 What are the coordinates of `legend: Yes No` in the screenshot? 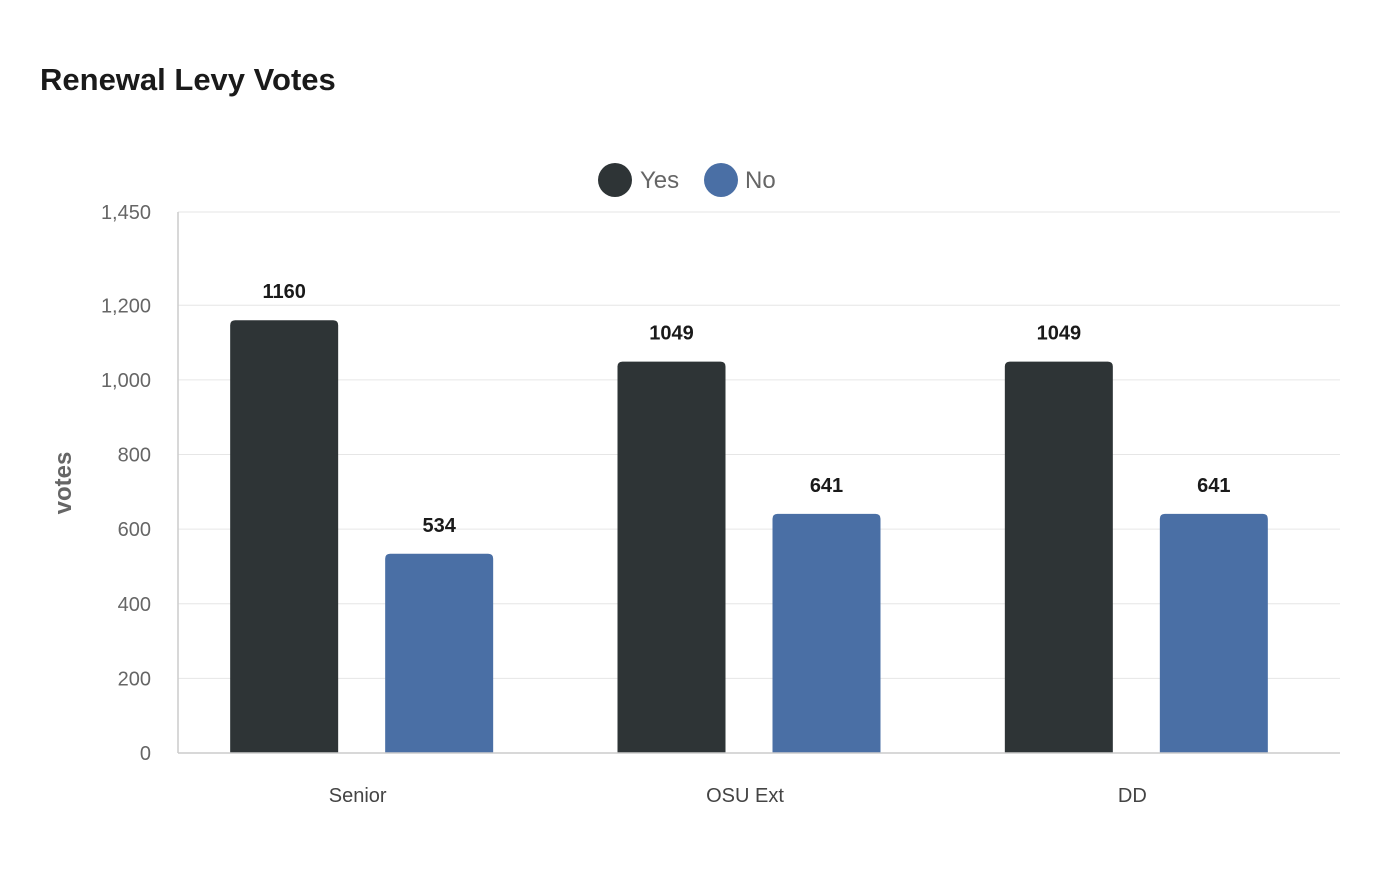 It's located at (687, 180).